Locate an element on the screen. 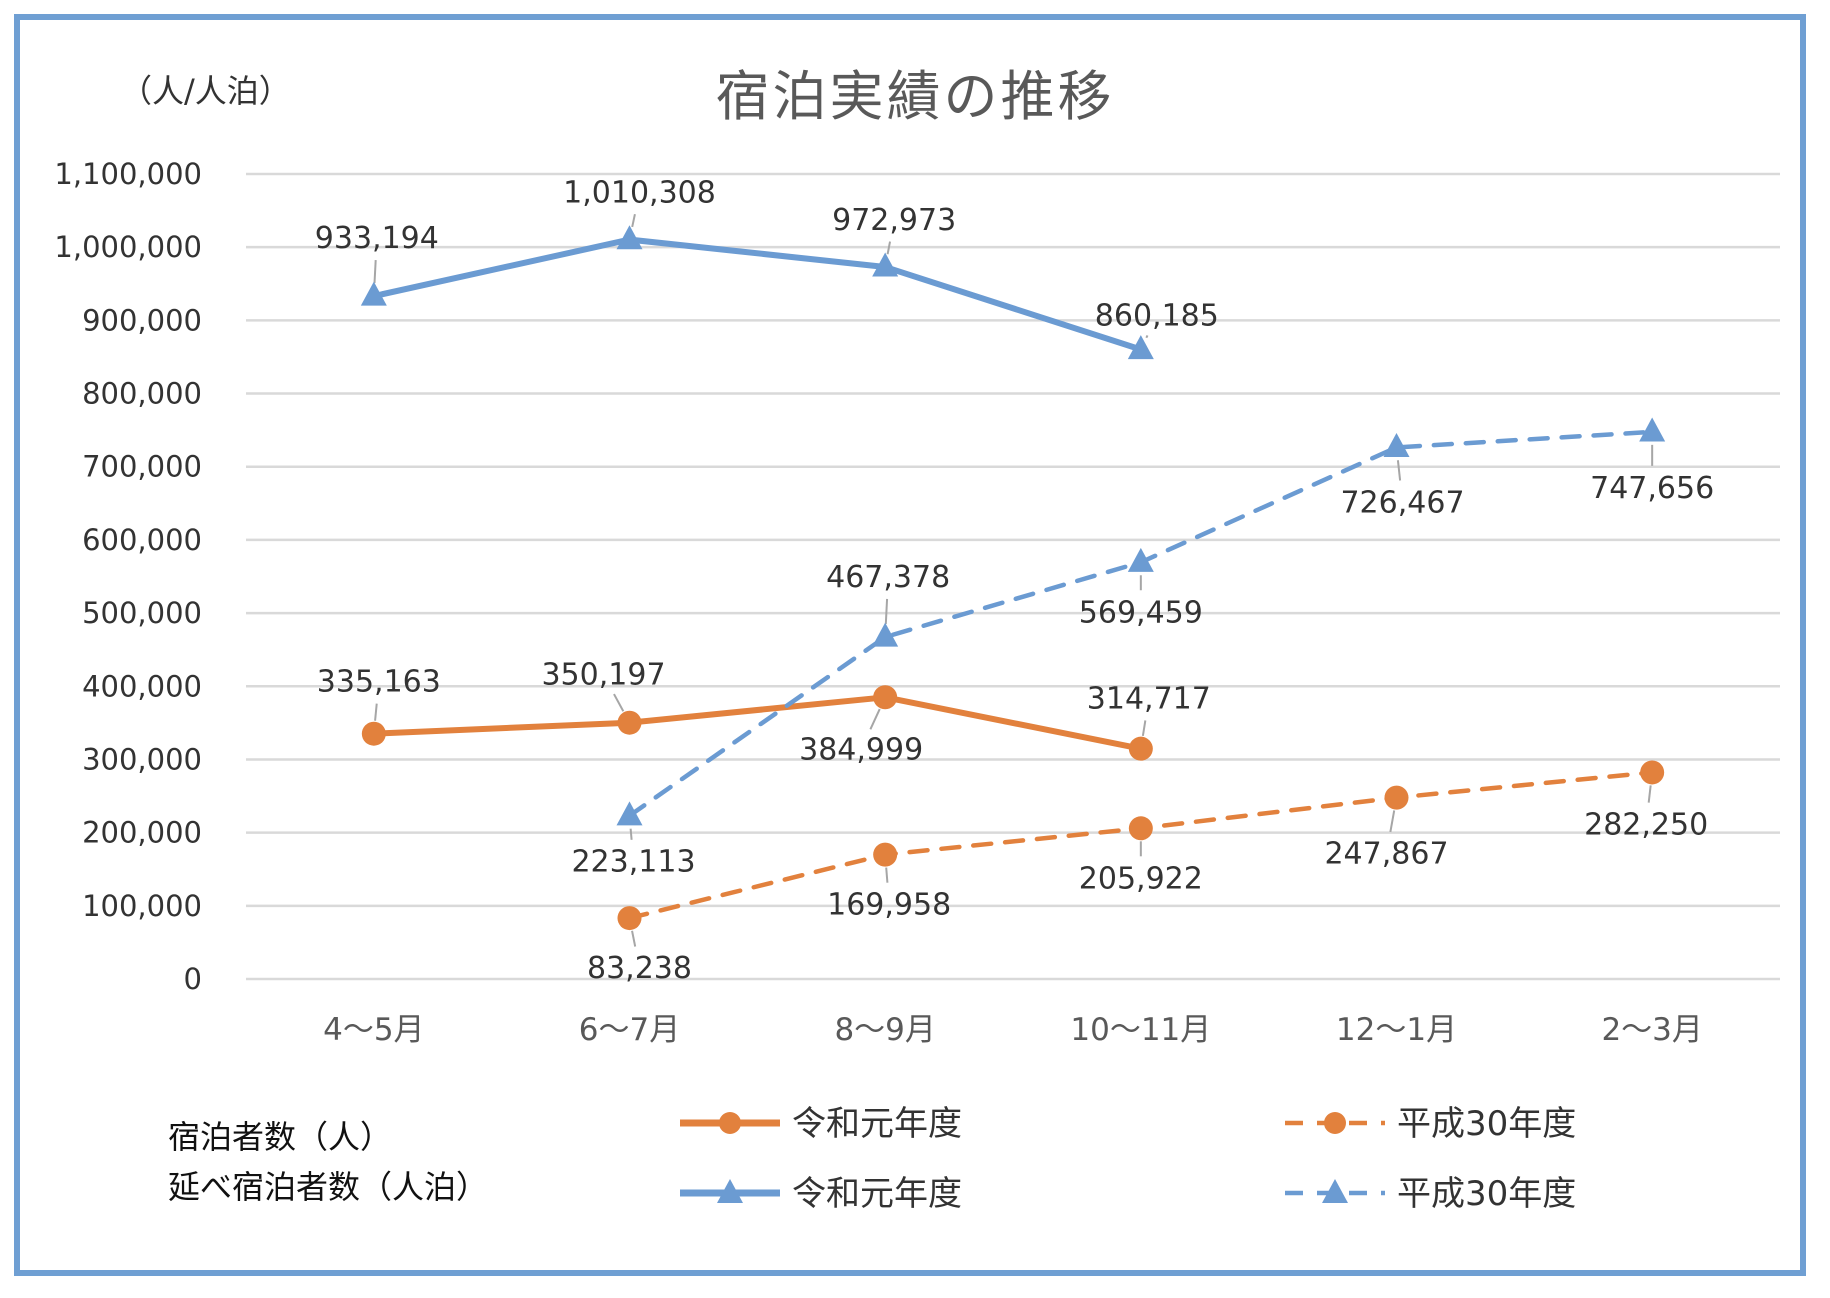 This screenshot has height=1298, width=1830. data-label: 169,958 is located at coordinates (889, 905).